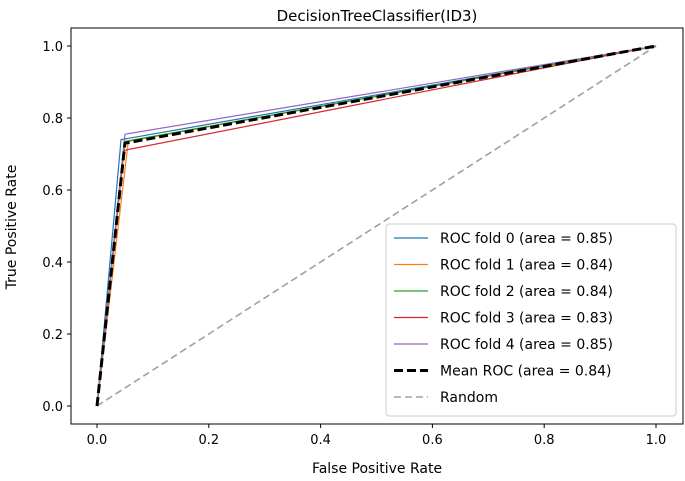 This screenshot has height=481, width=685. Describe the element at coordinates (526, 372) in the screenshot. I see `legend-entry: Mean ROC (area = 0.84)` at that location.